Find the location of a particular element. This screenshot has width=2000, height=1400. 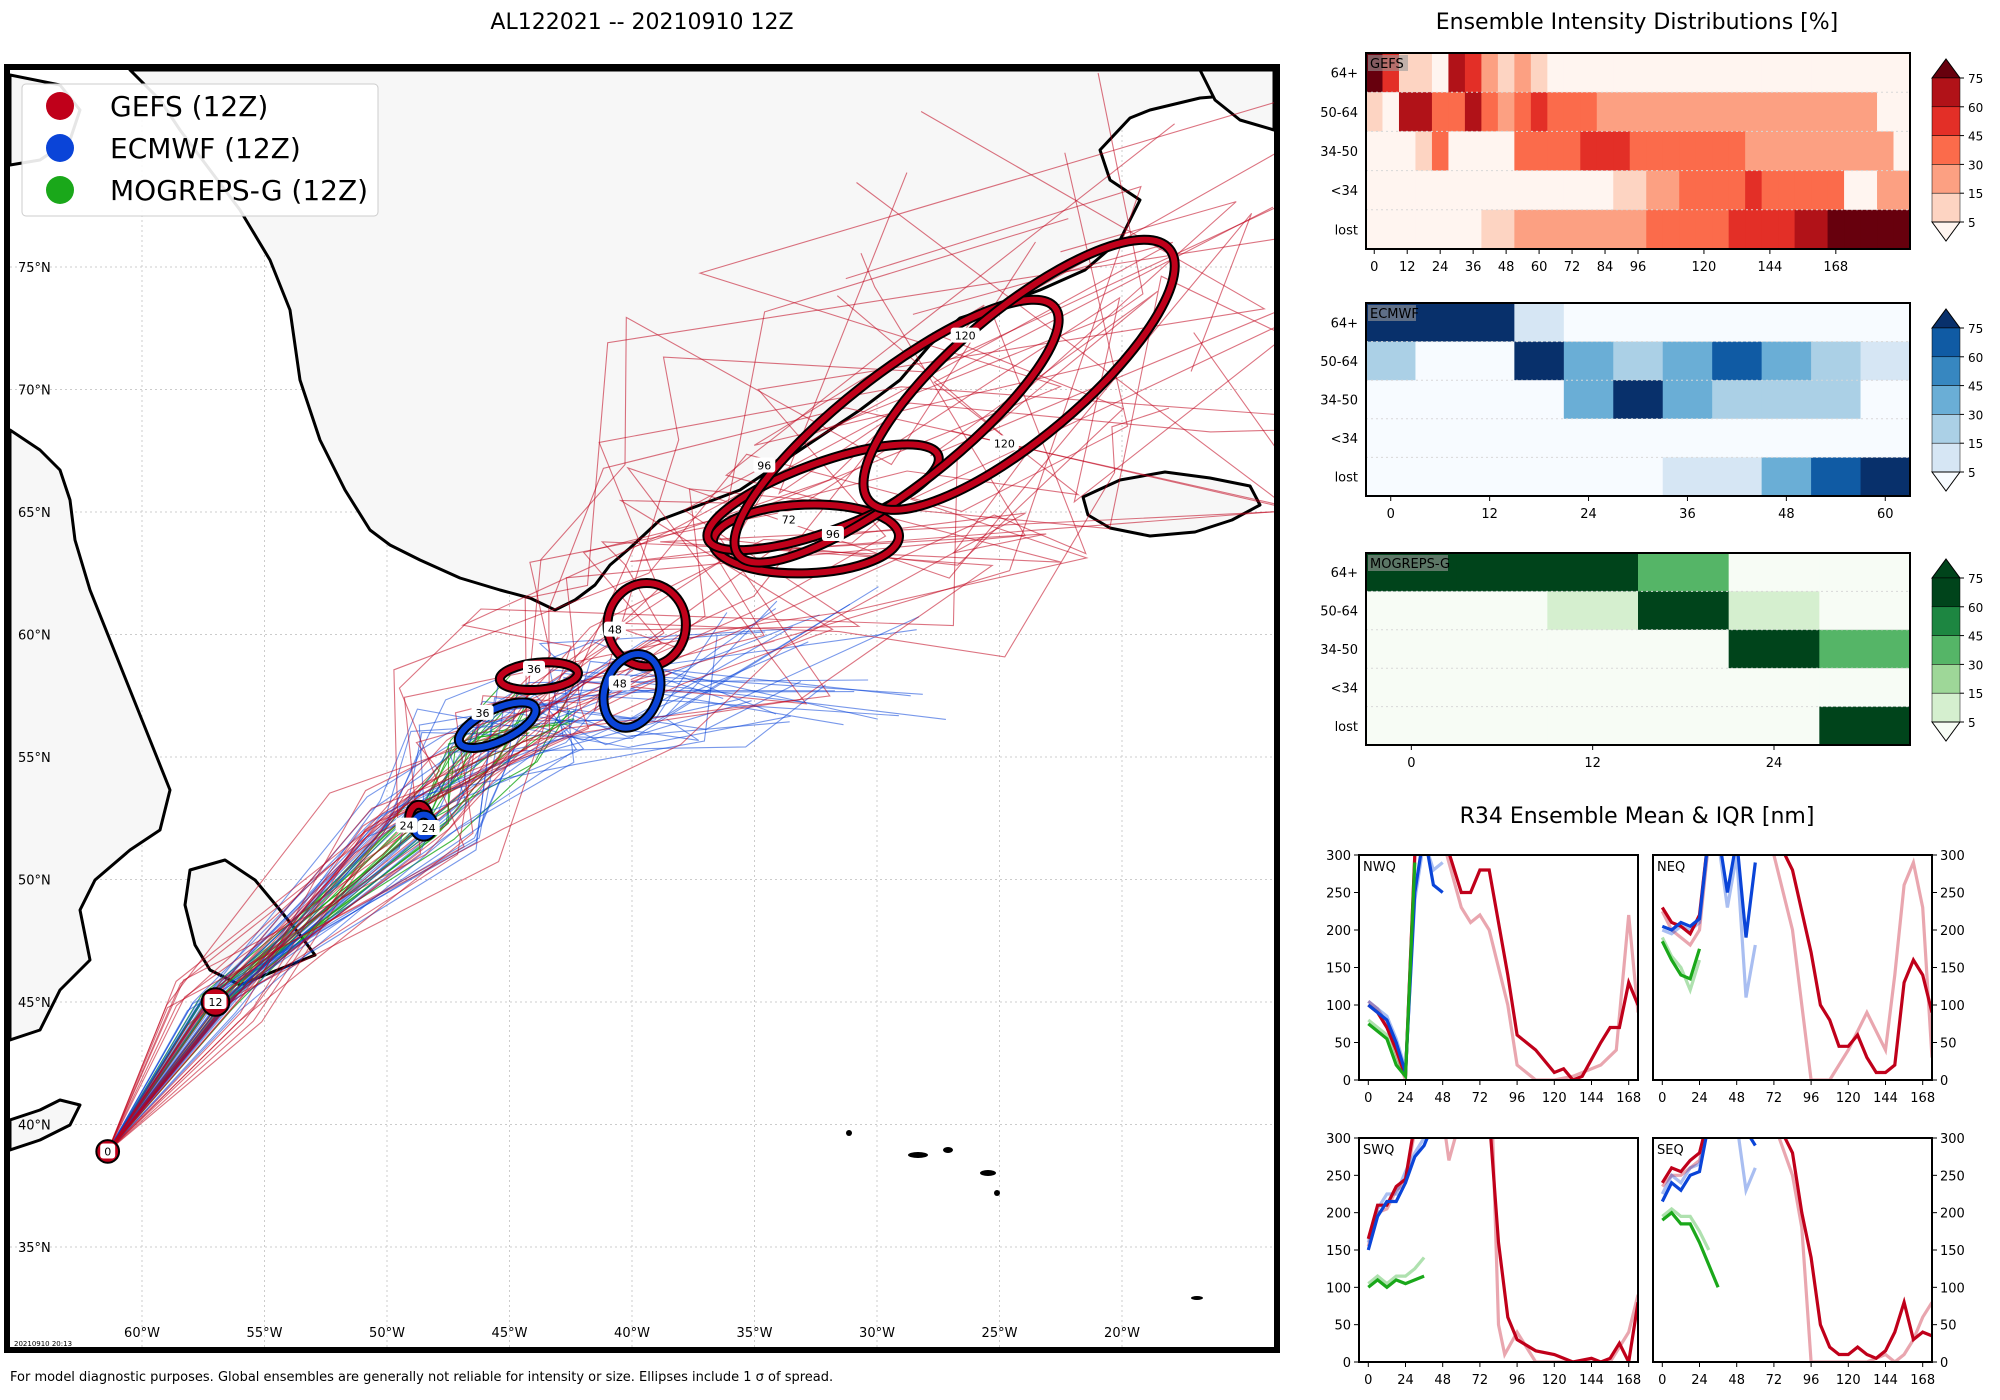

gefs-r34-mean is located at coordinates (1502, 967).